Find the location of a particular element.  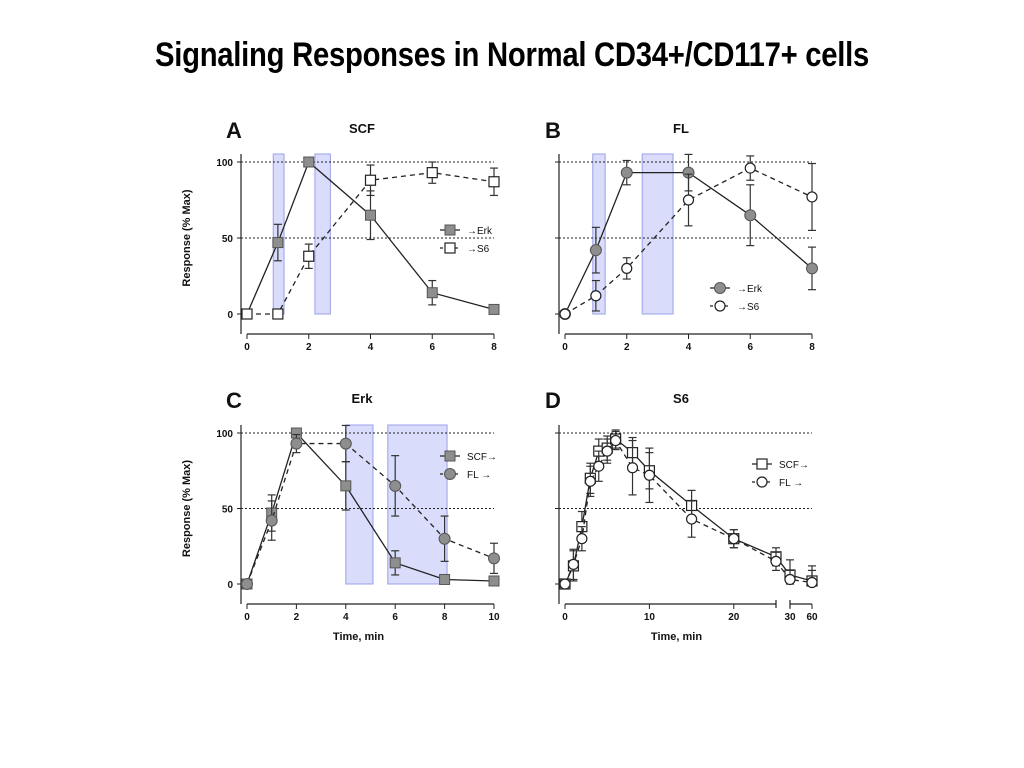

panel-b: 0 2 4 6 8 B FL →Erk →S6 is located at coordinates (681, 235).